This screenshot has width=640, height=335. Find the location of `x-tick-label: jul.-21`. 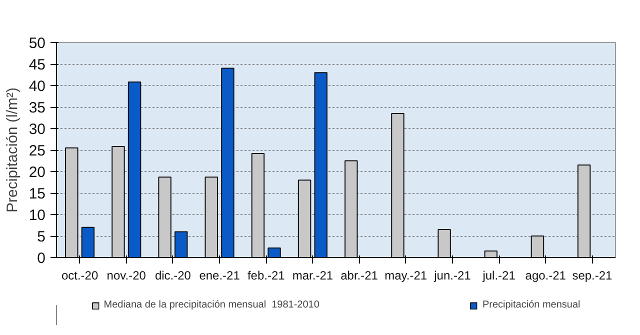

x-tick-label: jul.-21 is located at coordinates (499, 275).